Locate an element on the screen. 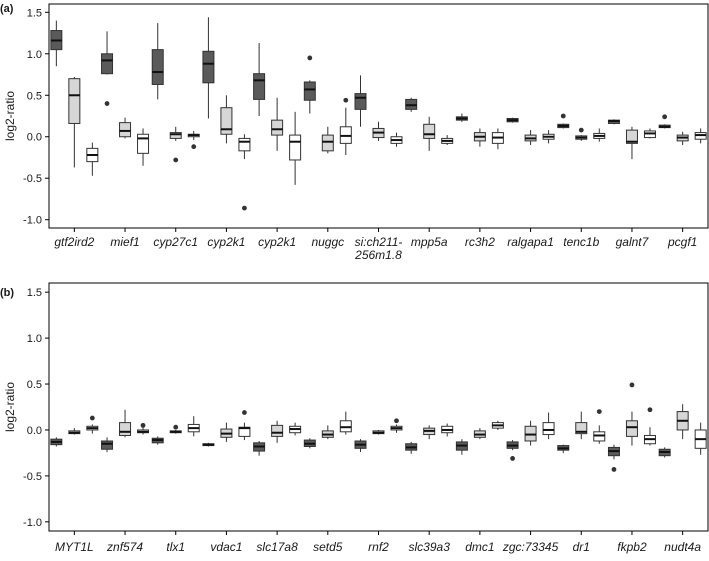  box-group: pcgf1 is located at coordinates (682, 181).